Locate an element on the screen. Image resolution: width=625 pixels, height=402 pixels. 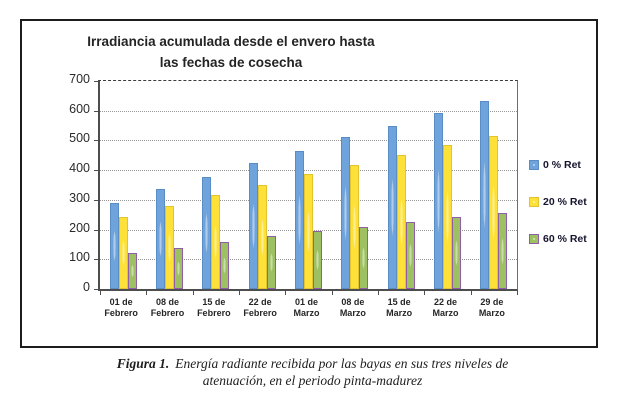
bar-0%Ret-01-de-Febrero is located at coordinates (114, 245).